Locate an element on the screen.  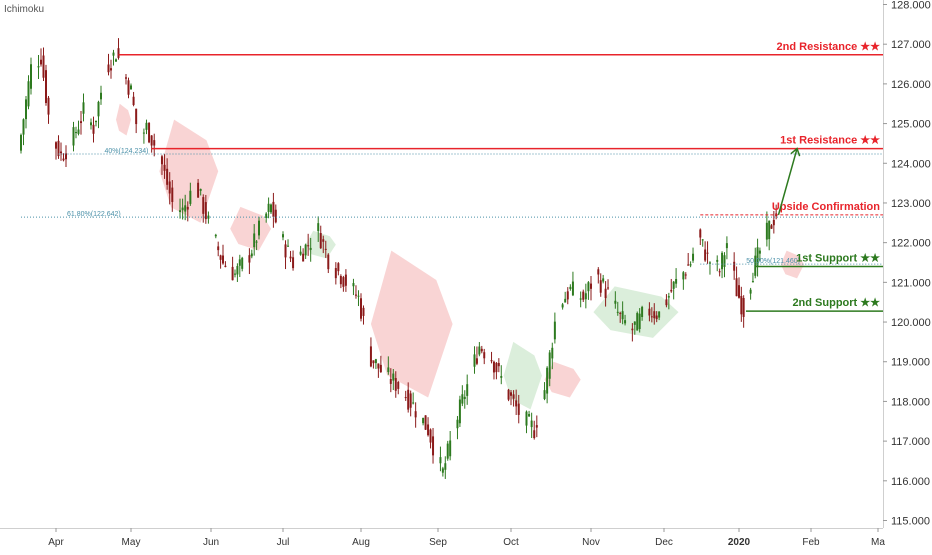
x-tick-label: Sep is located at coordinates (438, 542).